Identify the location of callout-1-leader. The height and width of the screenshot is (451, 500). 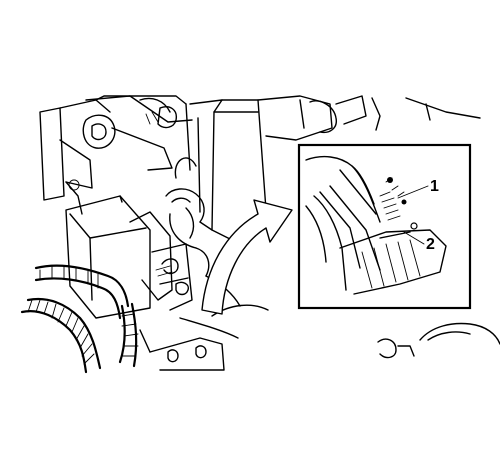
(413, 192).